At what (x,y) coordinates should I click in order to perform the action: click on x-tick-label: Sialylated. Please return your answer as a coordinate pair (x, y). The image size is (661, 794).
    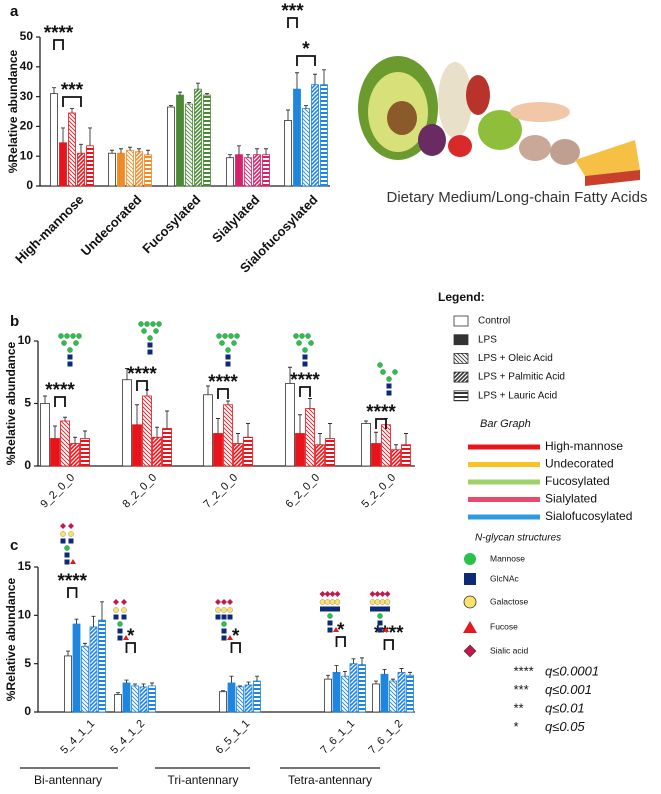
    Looking at the image, I should click on (236, 219).